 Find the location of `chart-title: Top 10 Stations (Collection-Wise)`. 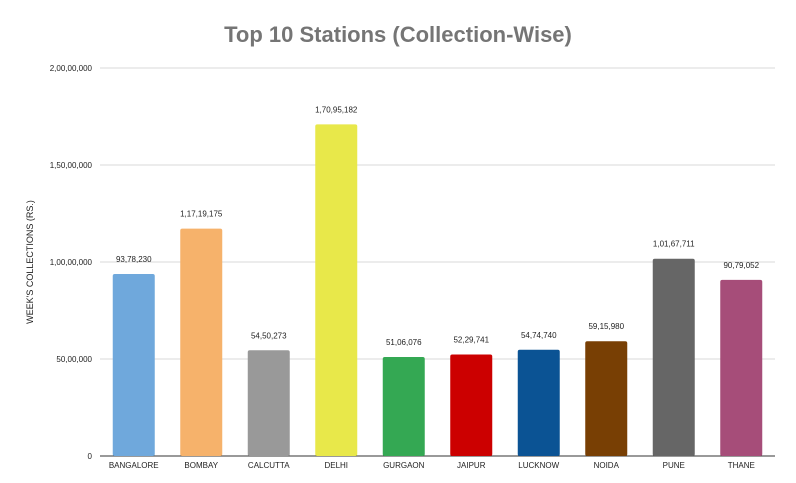

chart-title: Top 10 Stations (Collection-Wise) is located at coordinates (398, 34).